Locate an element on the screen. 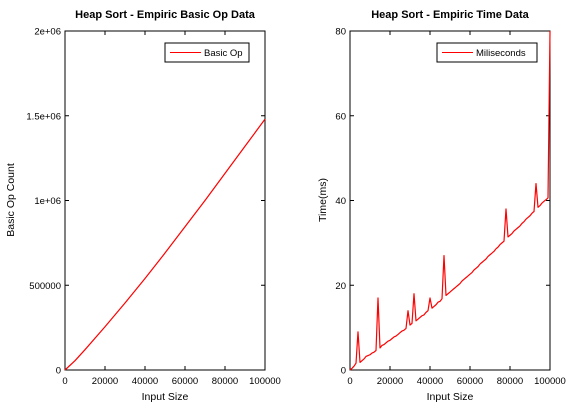 The width and height of the screenshot is (574, 410). legend-label: Basic Op is located at coordinates (223, 53).